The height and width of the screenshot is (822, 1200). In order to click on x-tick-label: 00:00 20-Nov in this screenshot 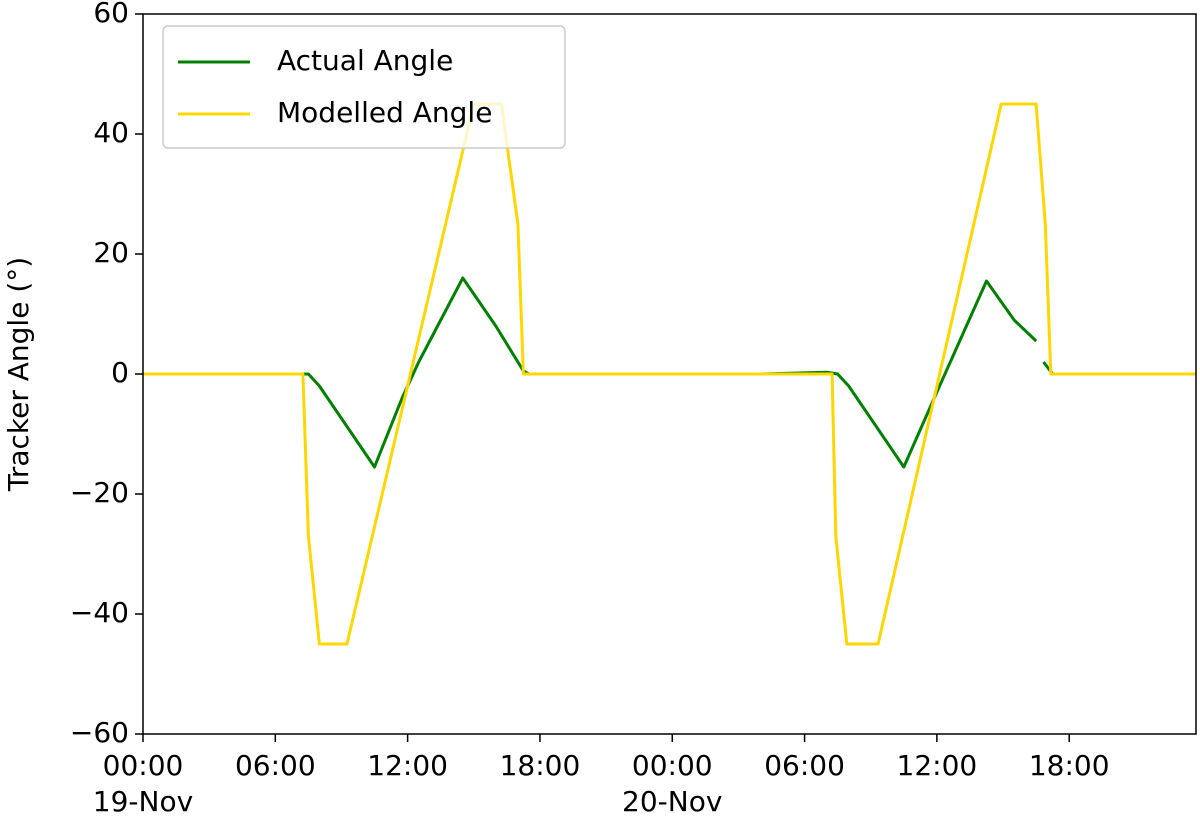, I will do `click(672, 783)`.